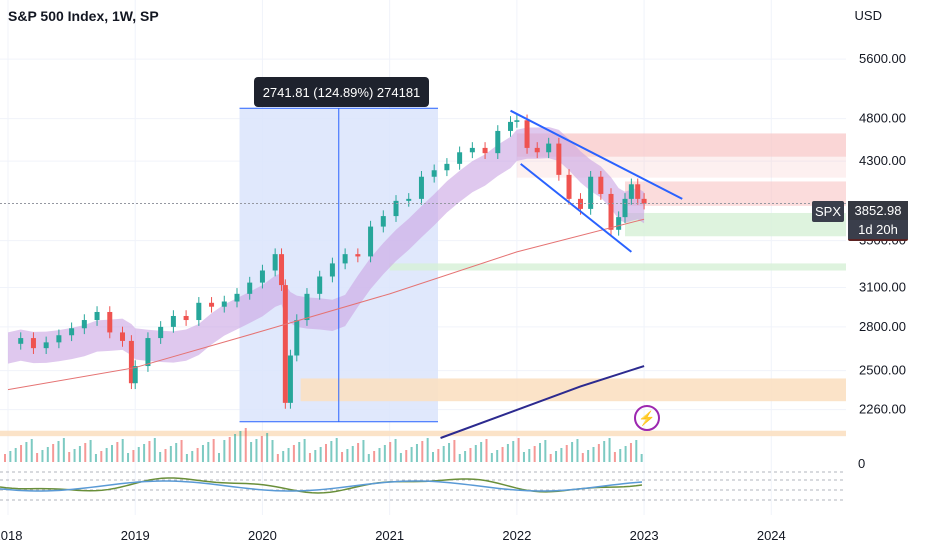 Image resolution: width=932 pixels, height=550 pixels. What do you see at coordinates (393, 535) in the screenshot?
I see `x-axis: 2018 2019 2020 2021 2022 2023 2024` at bounding box center [393, 535].